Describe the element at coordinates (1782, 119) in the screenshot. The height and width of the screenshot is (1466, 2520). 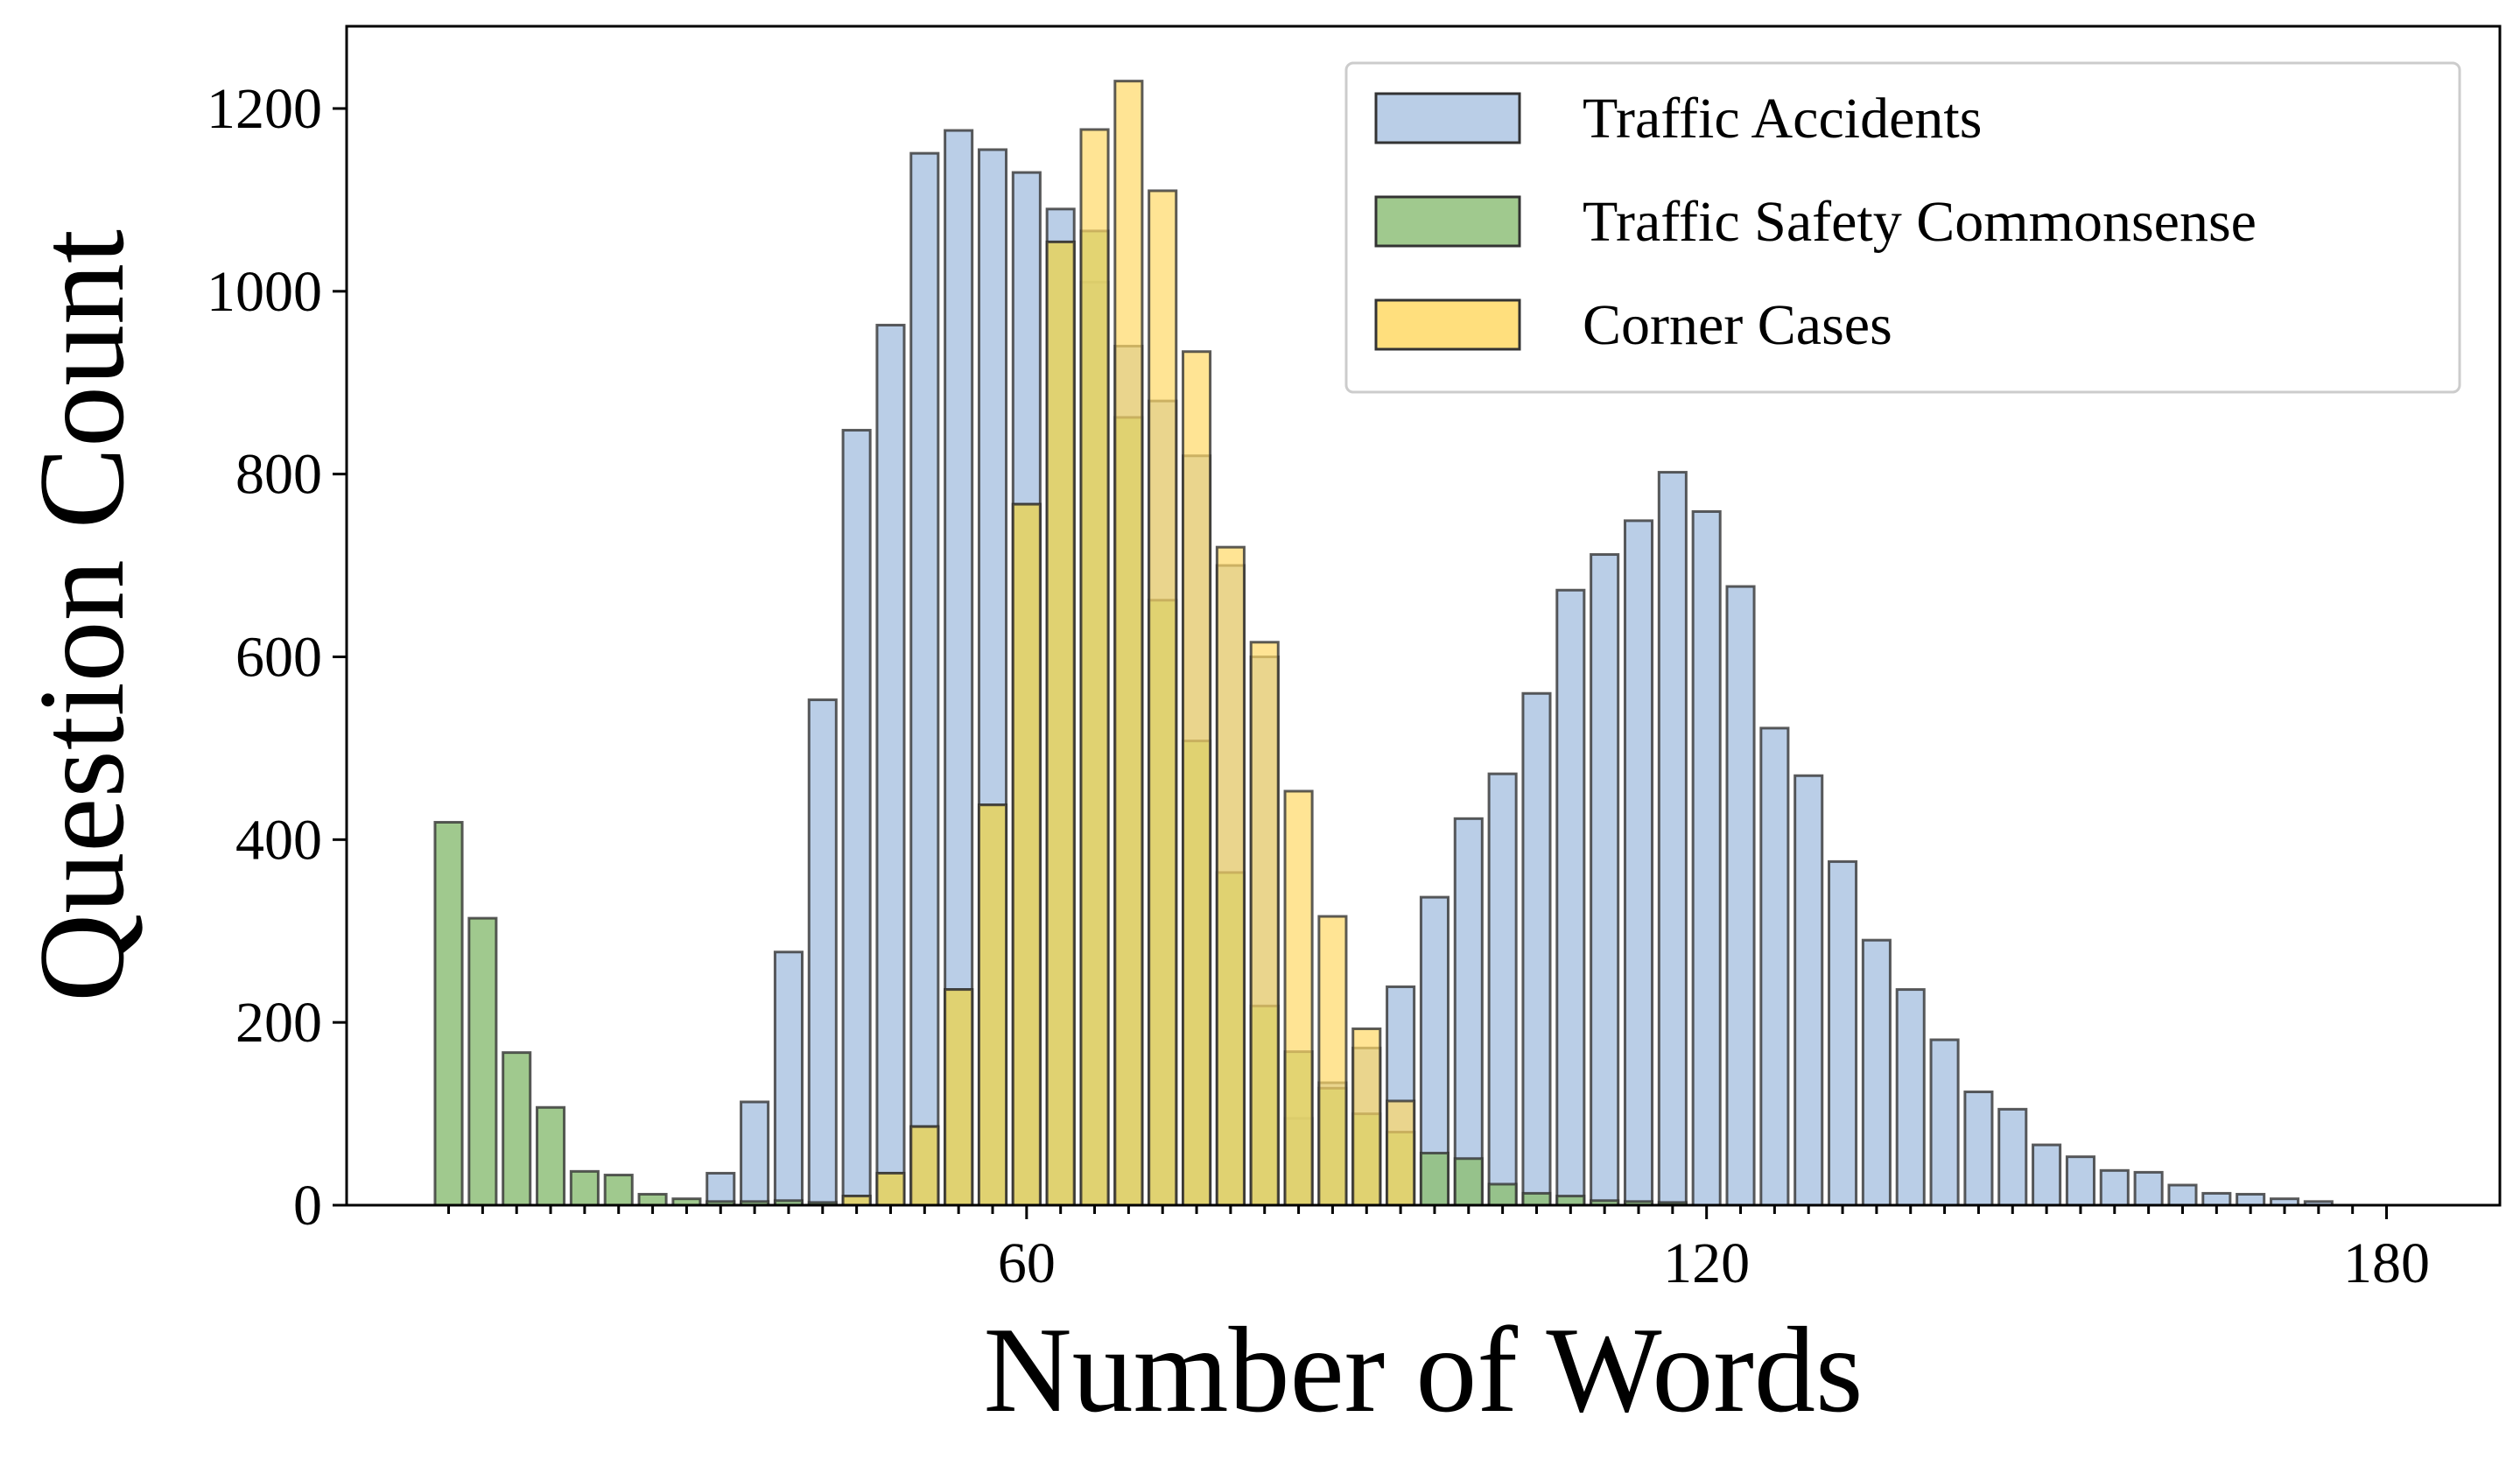
I see `legend-label-traffic-accidents: Traffic Accidents` at that location.